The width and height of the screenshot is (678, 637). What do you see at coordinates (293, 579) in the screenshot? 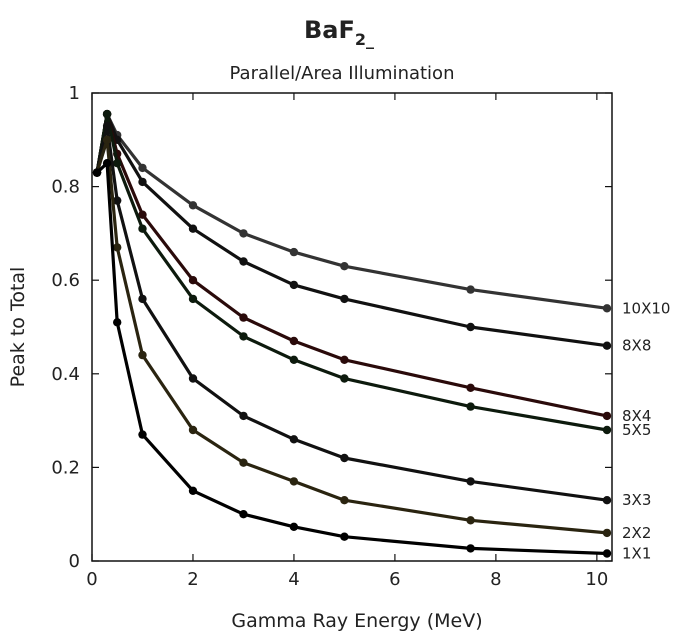
I see `x-tick-label: 4` at bounding box center [293, 579].